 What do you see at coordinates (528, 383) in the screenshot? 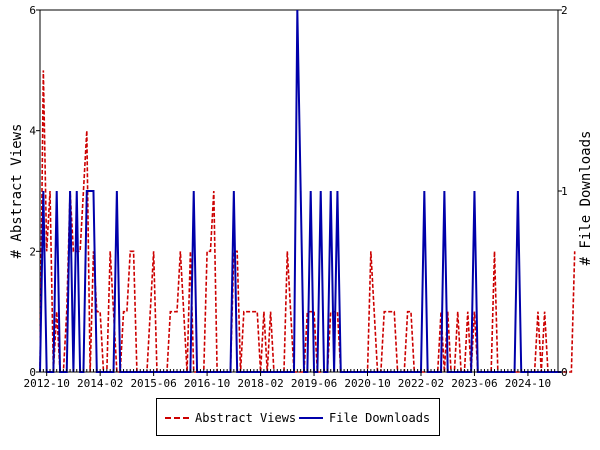
I see `x-tick-label: 2024-10` at bounding box center [528, 383].